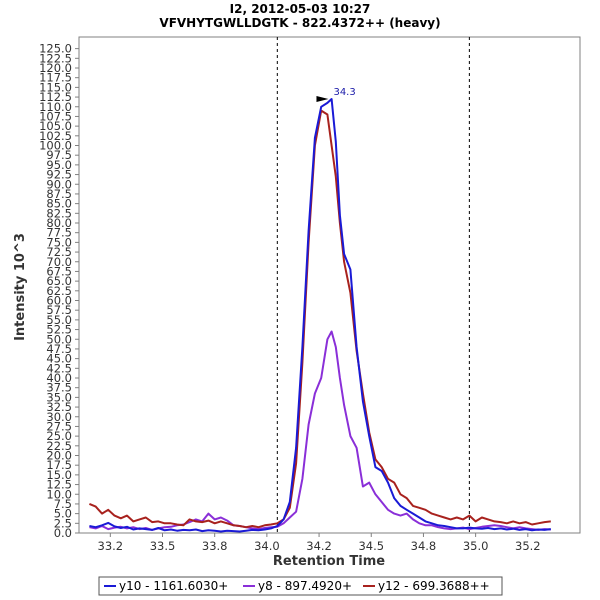 The height and width of the screenshot is (600, 600). I want to click on y-tick-label: 112.5, so click(55, 97).